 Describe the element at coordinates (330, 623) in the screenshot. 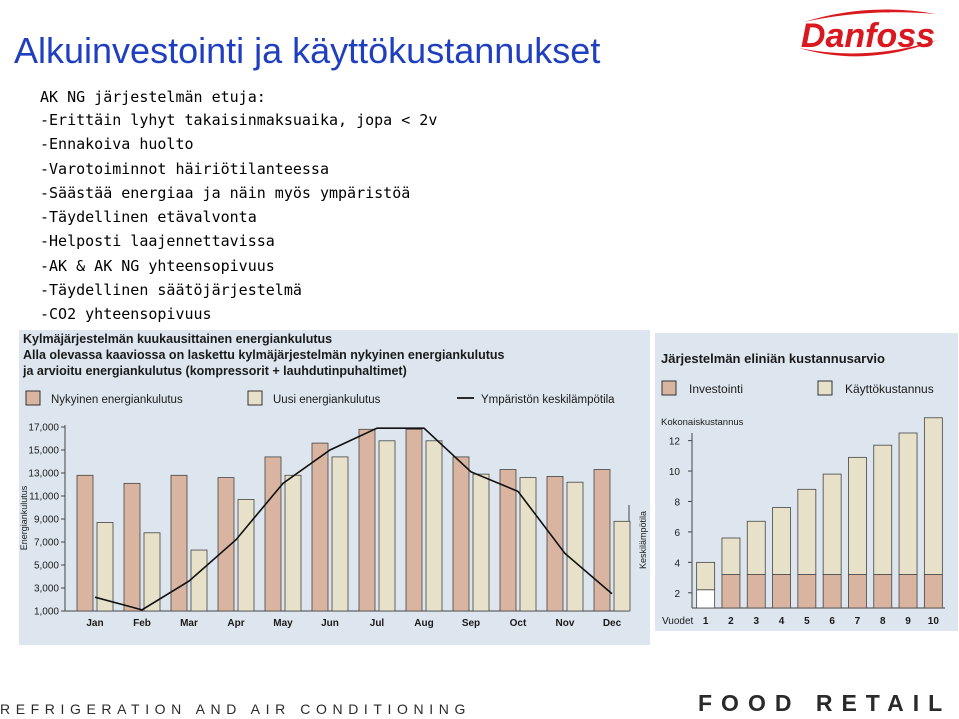

I see `x-tick-label: Jun` at that location.